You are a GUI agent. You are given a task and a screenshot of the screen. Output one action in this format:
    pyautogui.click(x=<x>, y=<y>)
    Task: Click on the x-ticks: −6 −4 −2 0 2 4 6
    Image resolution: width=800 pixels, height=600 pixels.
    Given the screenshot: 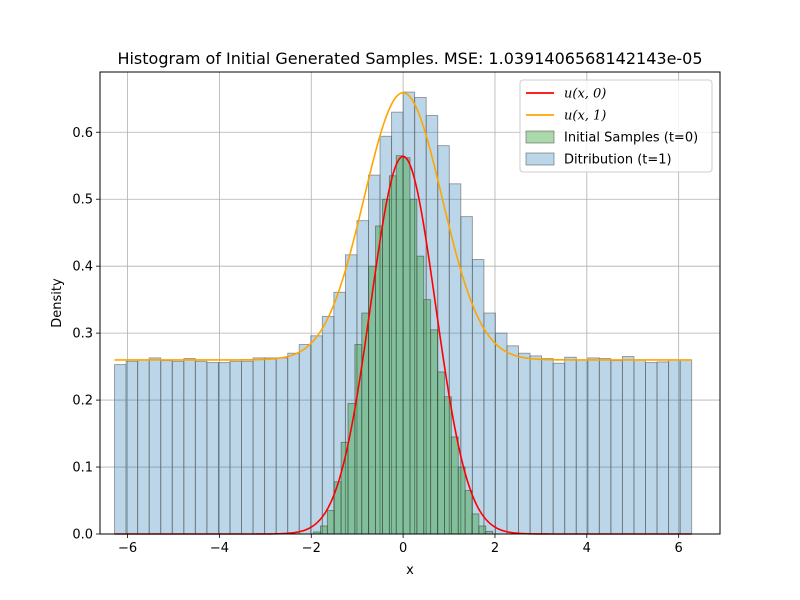 What is the action you would take?
    pyautogui.click(x=400, y=545)
    